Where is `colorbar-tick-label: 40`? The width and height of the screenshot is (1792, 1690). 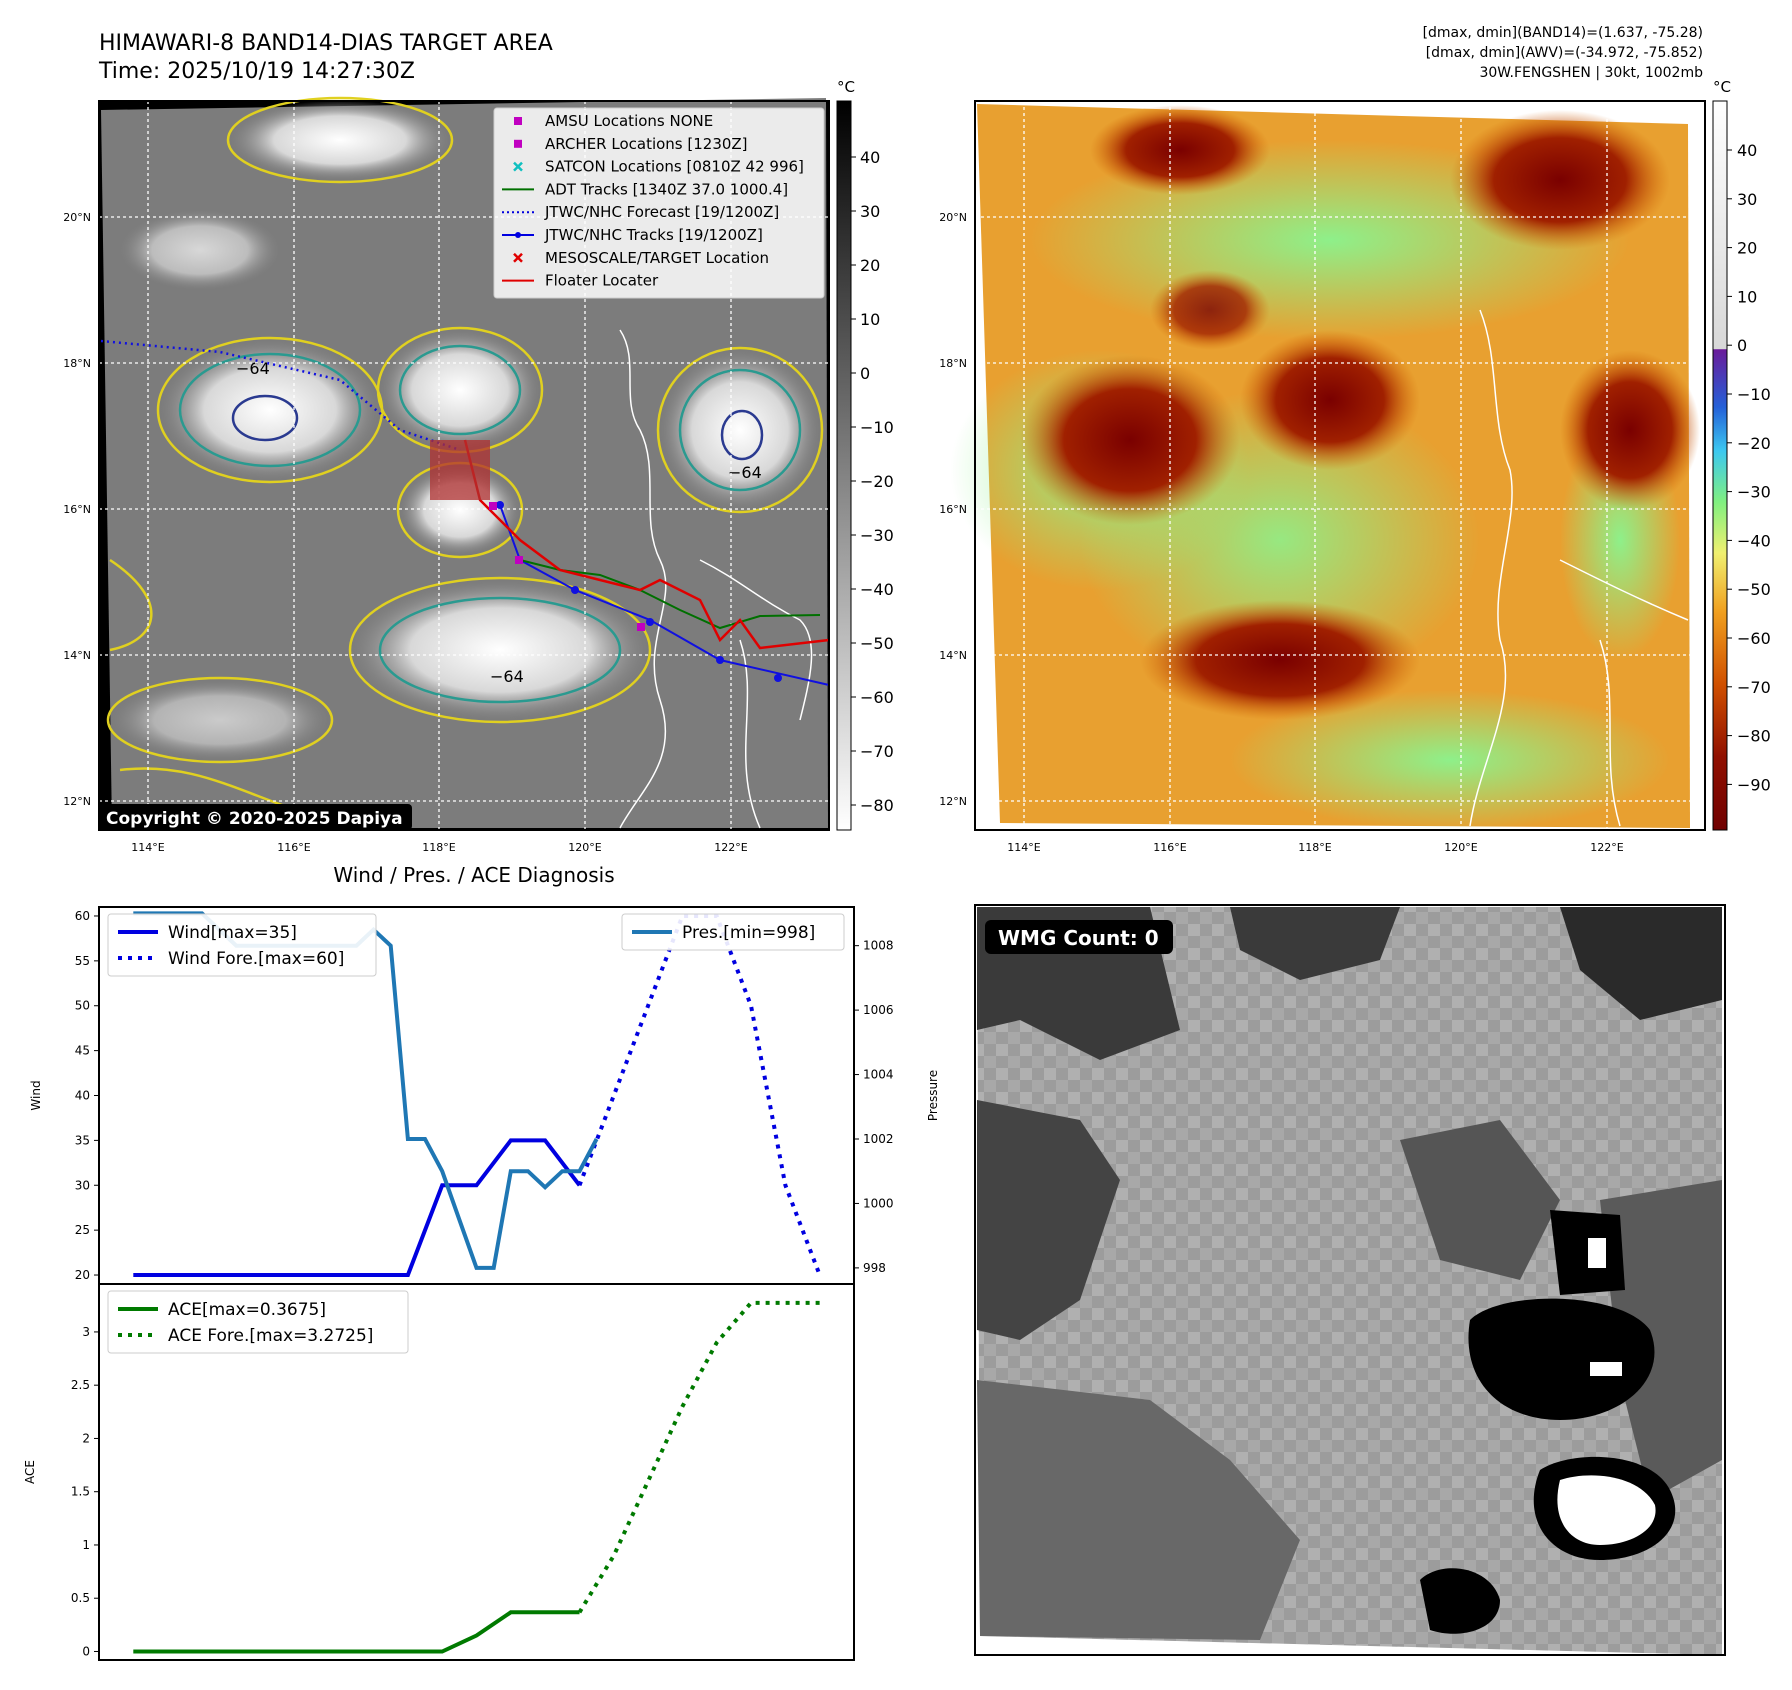
colorbar-tick-label: 40 is located at coordinates (870, 157).